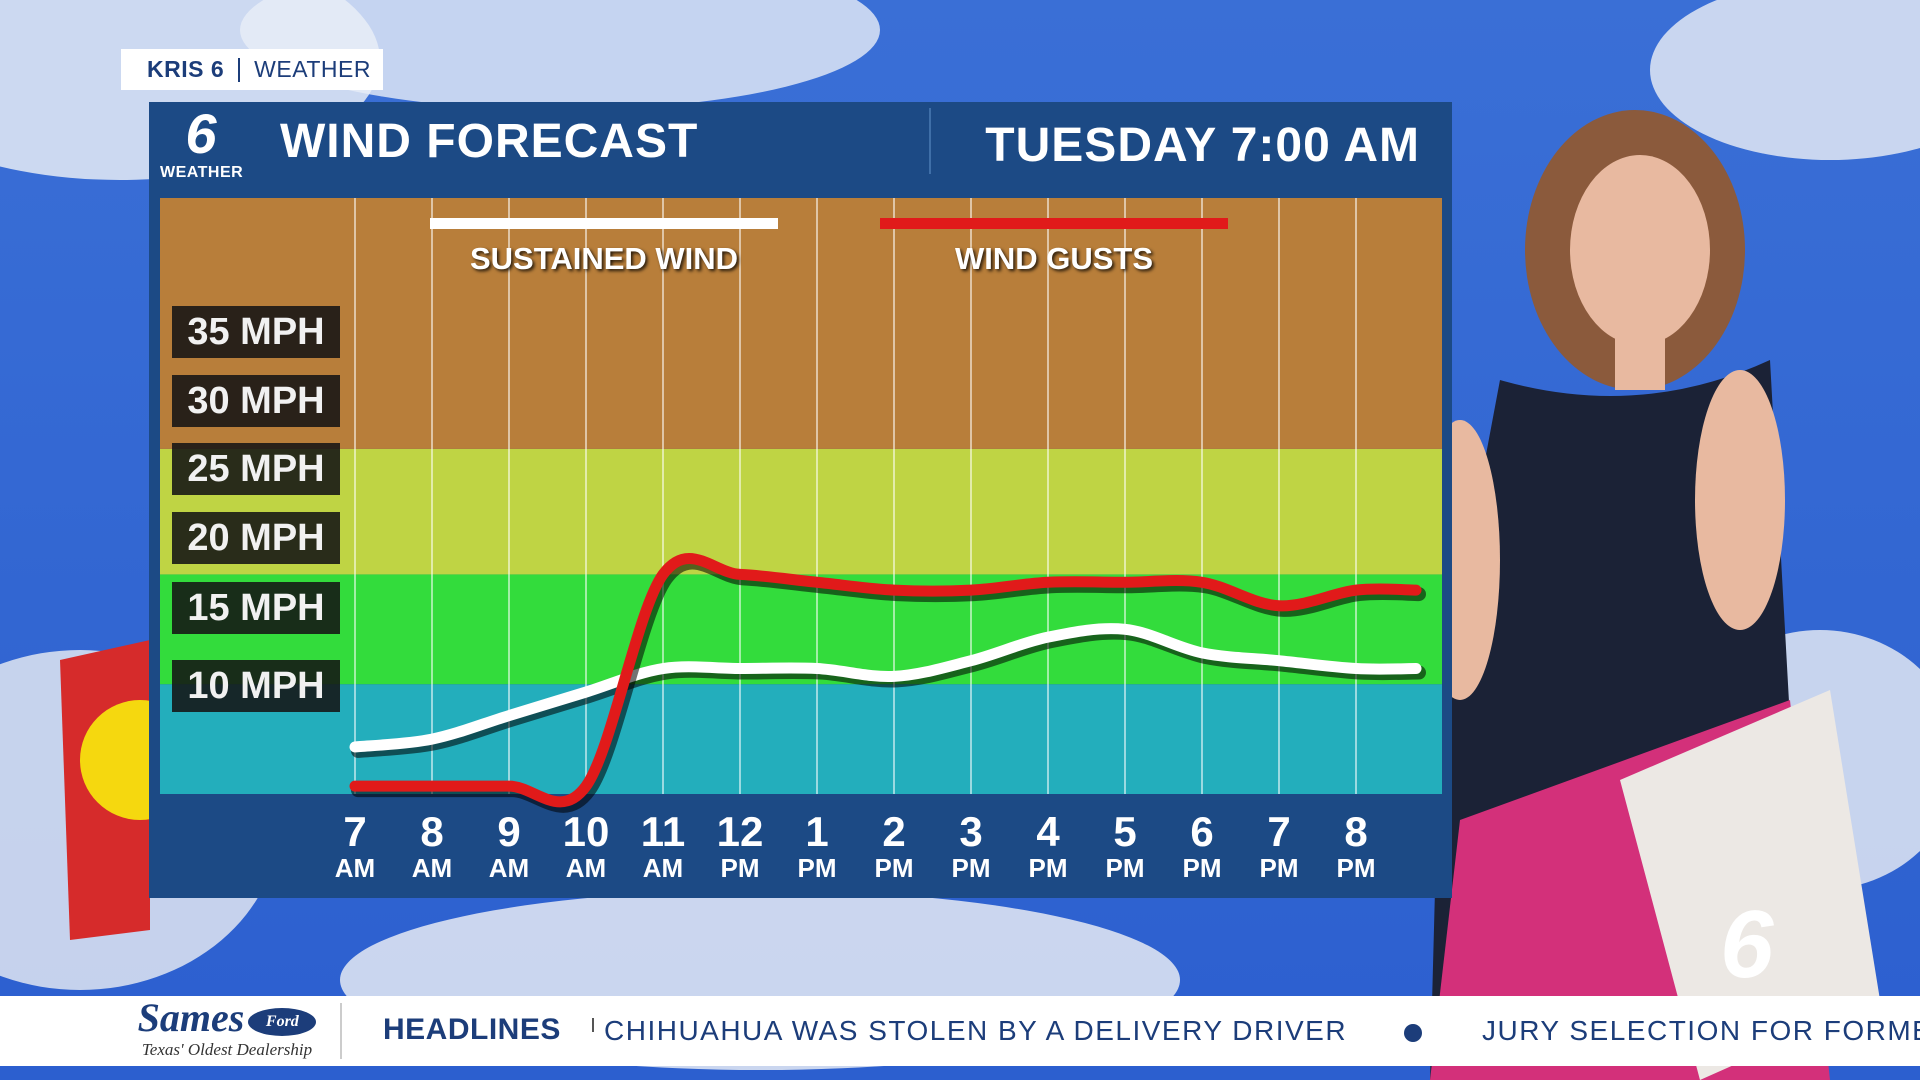 The height and width of the screenshot is (1080, 1920). Describe the element at coordinates (1125, 831) in the screenshot. I see `x-tick-hour: 5` at that location.